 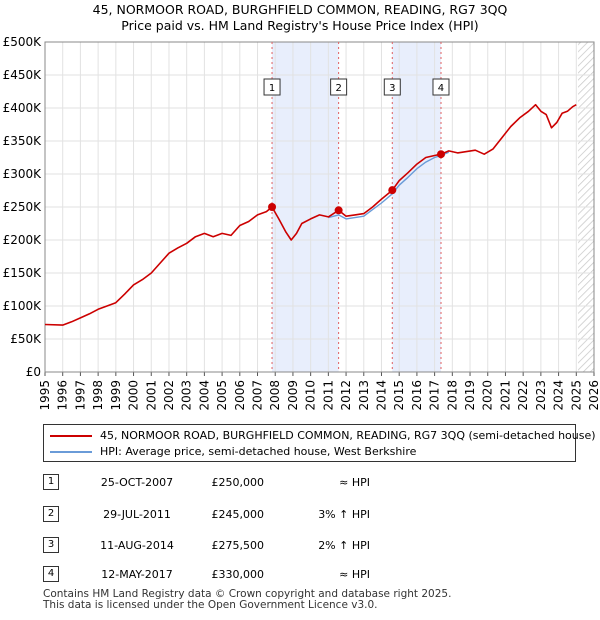 I want to click on sale-row: 1 25-OCT-2007 £250,000 ≈ HPI, so click(x=300, y=483).